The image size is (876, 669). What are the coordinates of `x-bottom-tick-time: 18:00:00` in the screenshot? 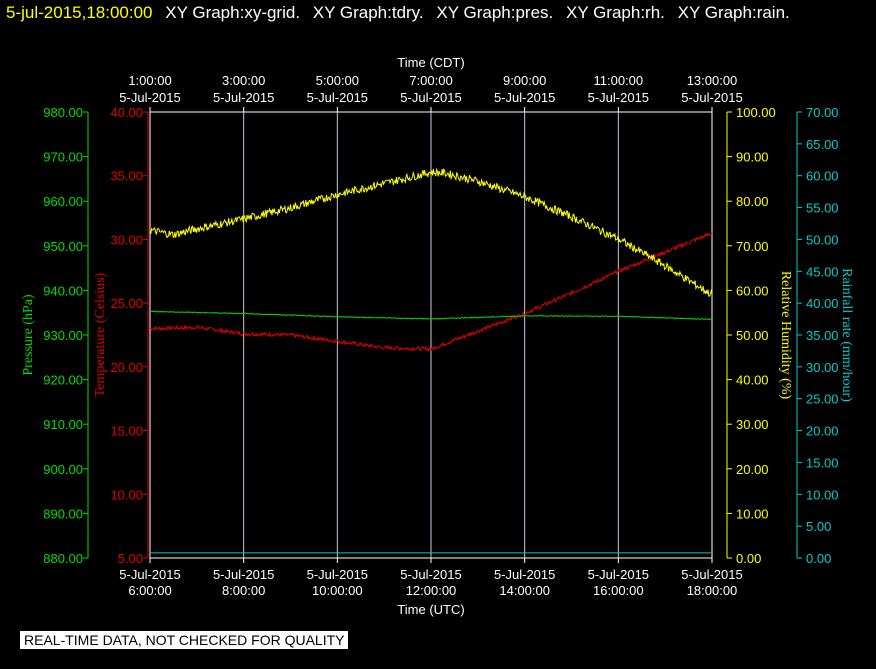 It's located at (712, 590).